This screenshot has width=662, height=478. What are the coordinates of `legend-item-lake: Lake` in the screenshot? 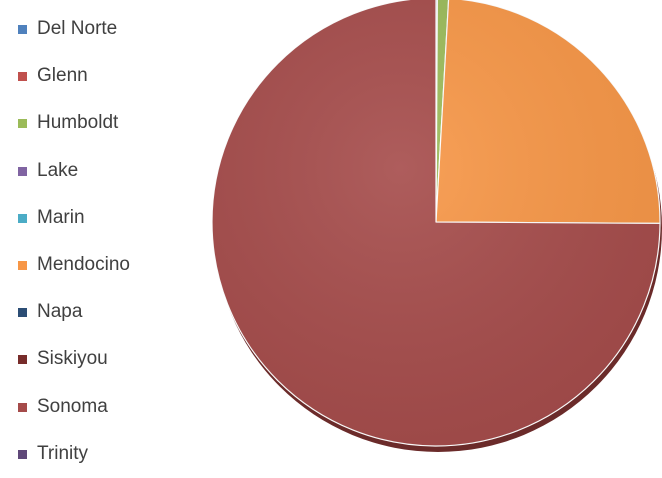 It's located at (74, 171).